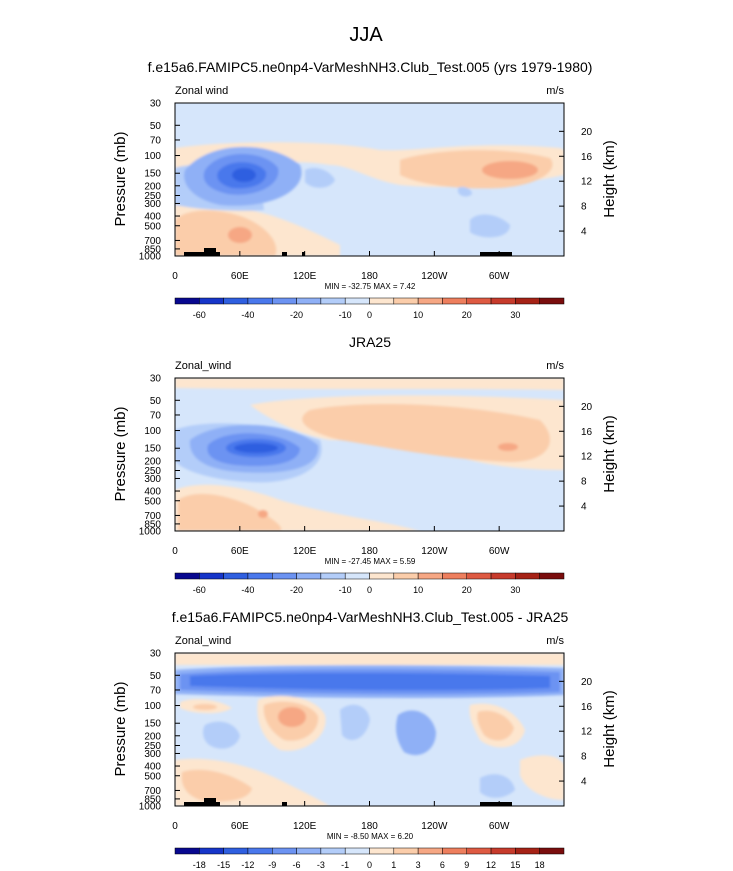 The width and height of the screenshot is (733, 871). What do you see at coordinates (156, 676) in the screenshot?
I see `y-tick-label: 50` at bounding box center [156, 676].